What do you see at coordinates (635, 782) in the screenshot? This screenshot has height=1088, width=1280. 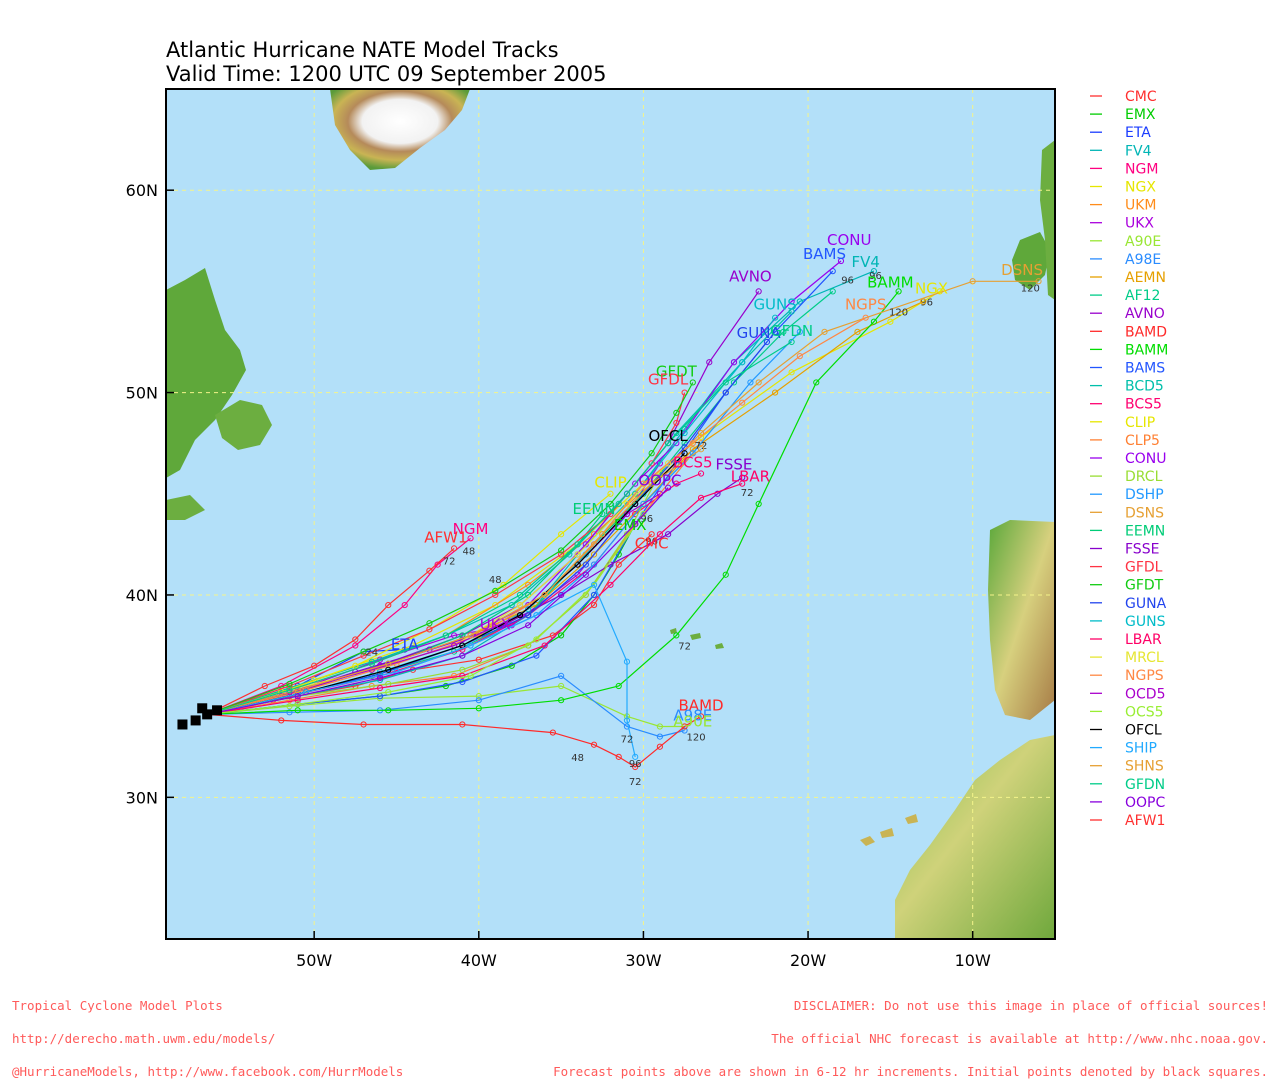 I see `hour-label: 72` at bounding box center [635, 782].